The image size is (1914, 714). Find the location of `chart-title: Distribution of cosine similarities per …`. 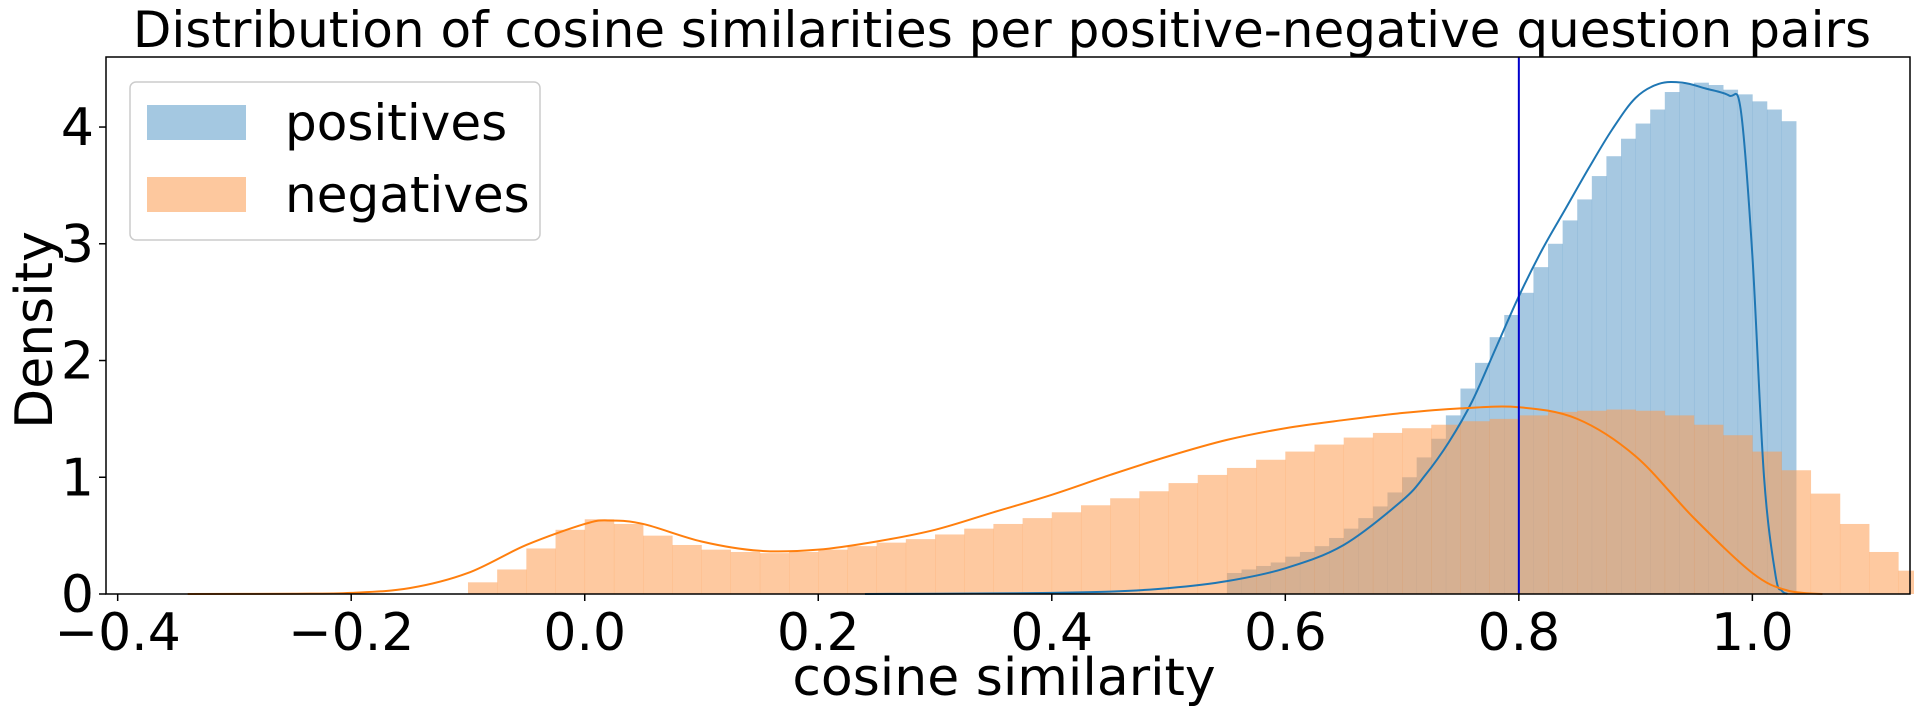

chart-title: Distribution of cosine similarities per … is located at coordinates (1002, 30).